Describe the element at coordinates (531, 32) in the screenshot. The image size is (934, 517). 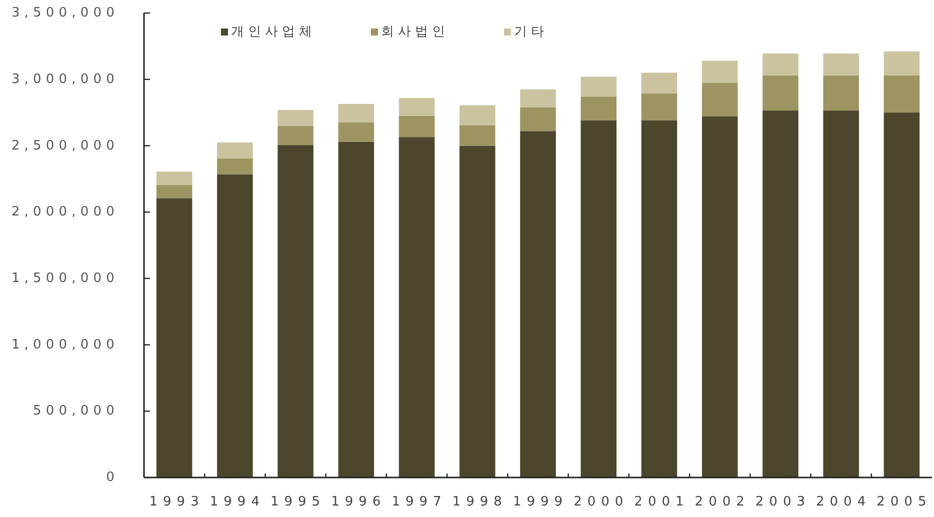
I see `legend-label: 기타` at that location.